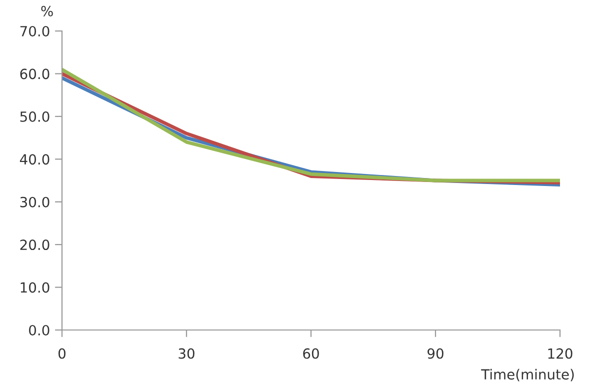 This screenshot has width=601, height=390. I want to click on x-tick-label: 120, so click(560, 353).